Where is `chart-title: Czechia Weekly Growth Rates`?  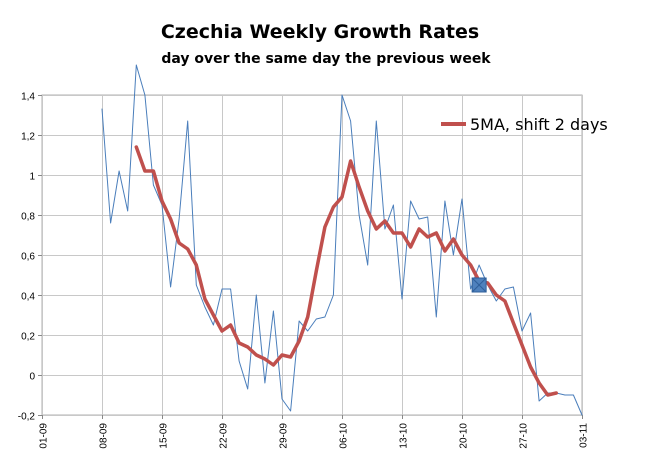 chart-title: Czechia Weekly Growth Rates is located at coordinates (320, 32).